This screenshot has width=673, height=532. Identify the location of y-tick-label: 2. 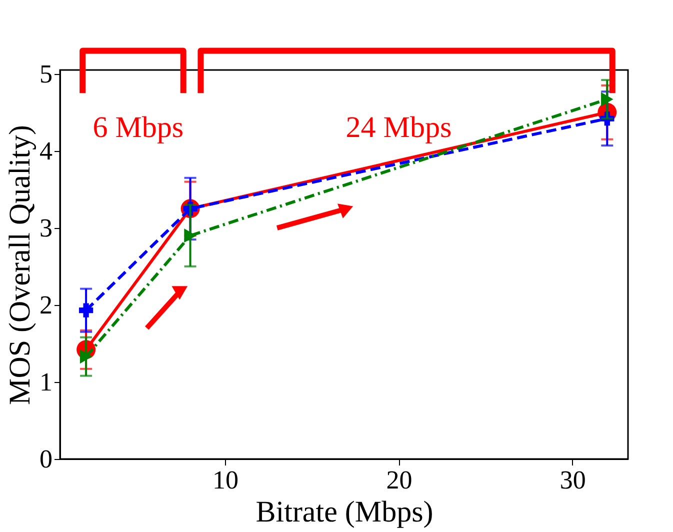
(46, 305).